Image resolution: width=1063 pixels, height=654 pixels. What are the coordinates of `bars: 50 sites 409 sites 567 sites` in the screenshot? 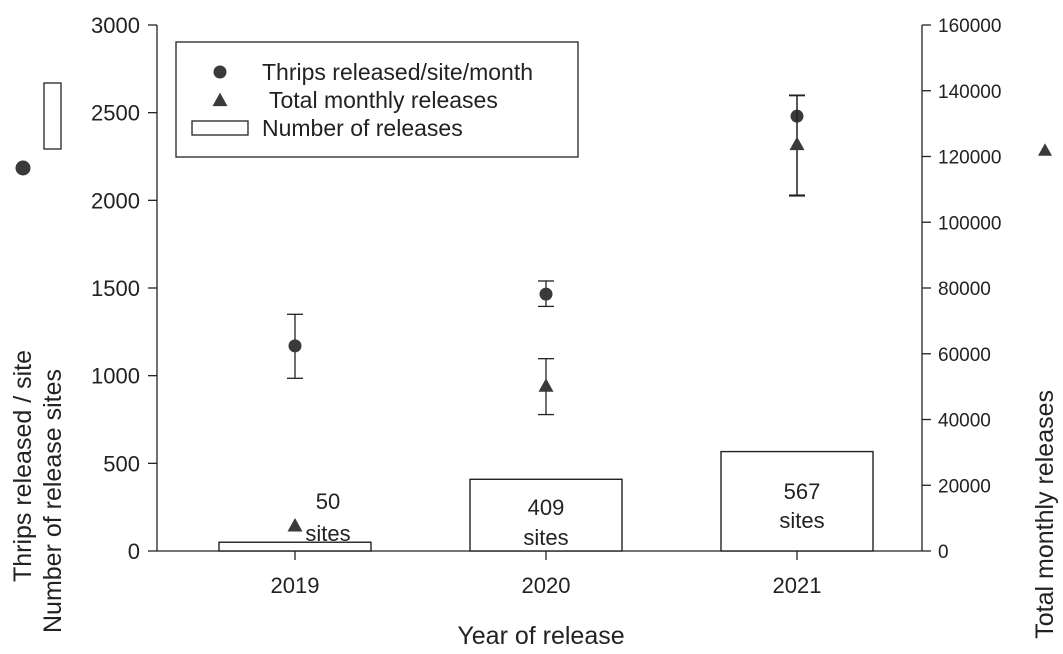 It's located at (546, 501).